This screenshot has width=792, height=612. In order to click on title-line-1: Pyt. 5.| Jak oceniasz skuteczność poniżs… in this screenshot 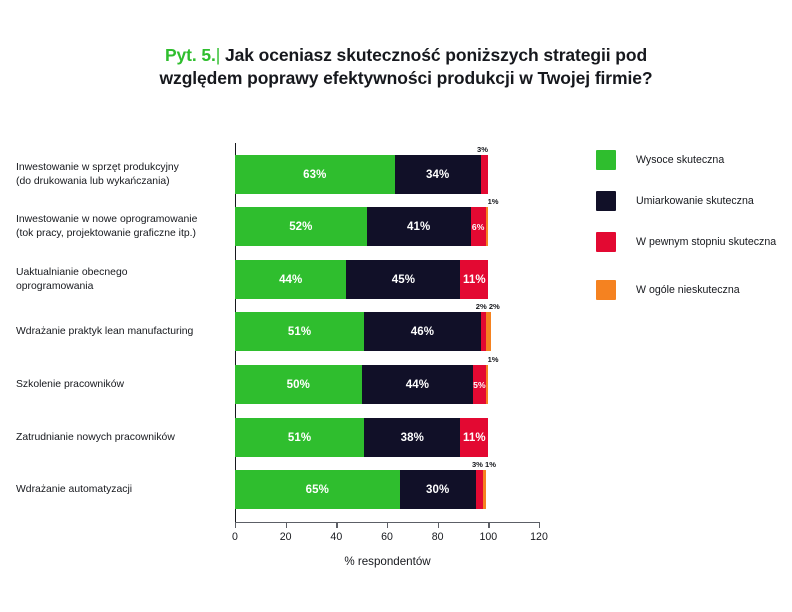, I will do `click(406, 55)`.